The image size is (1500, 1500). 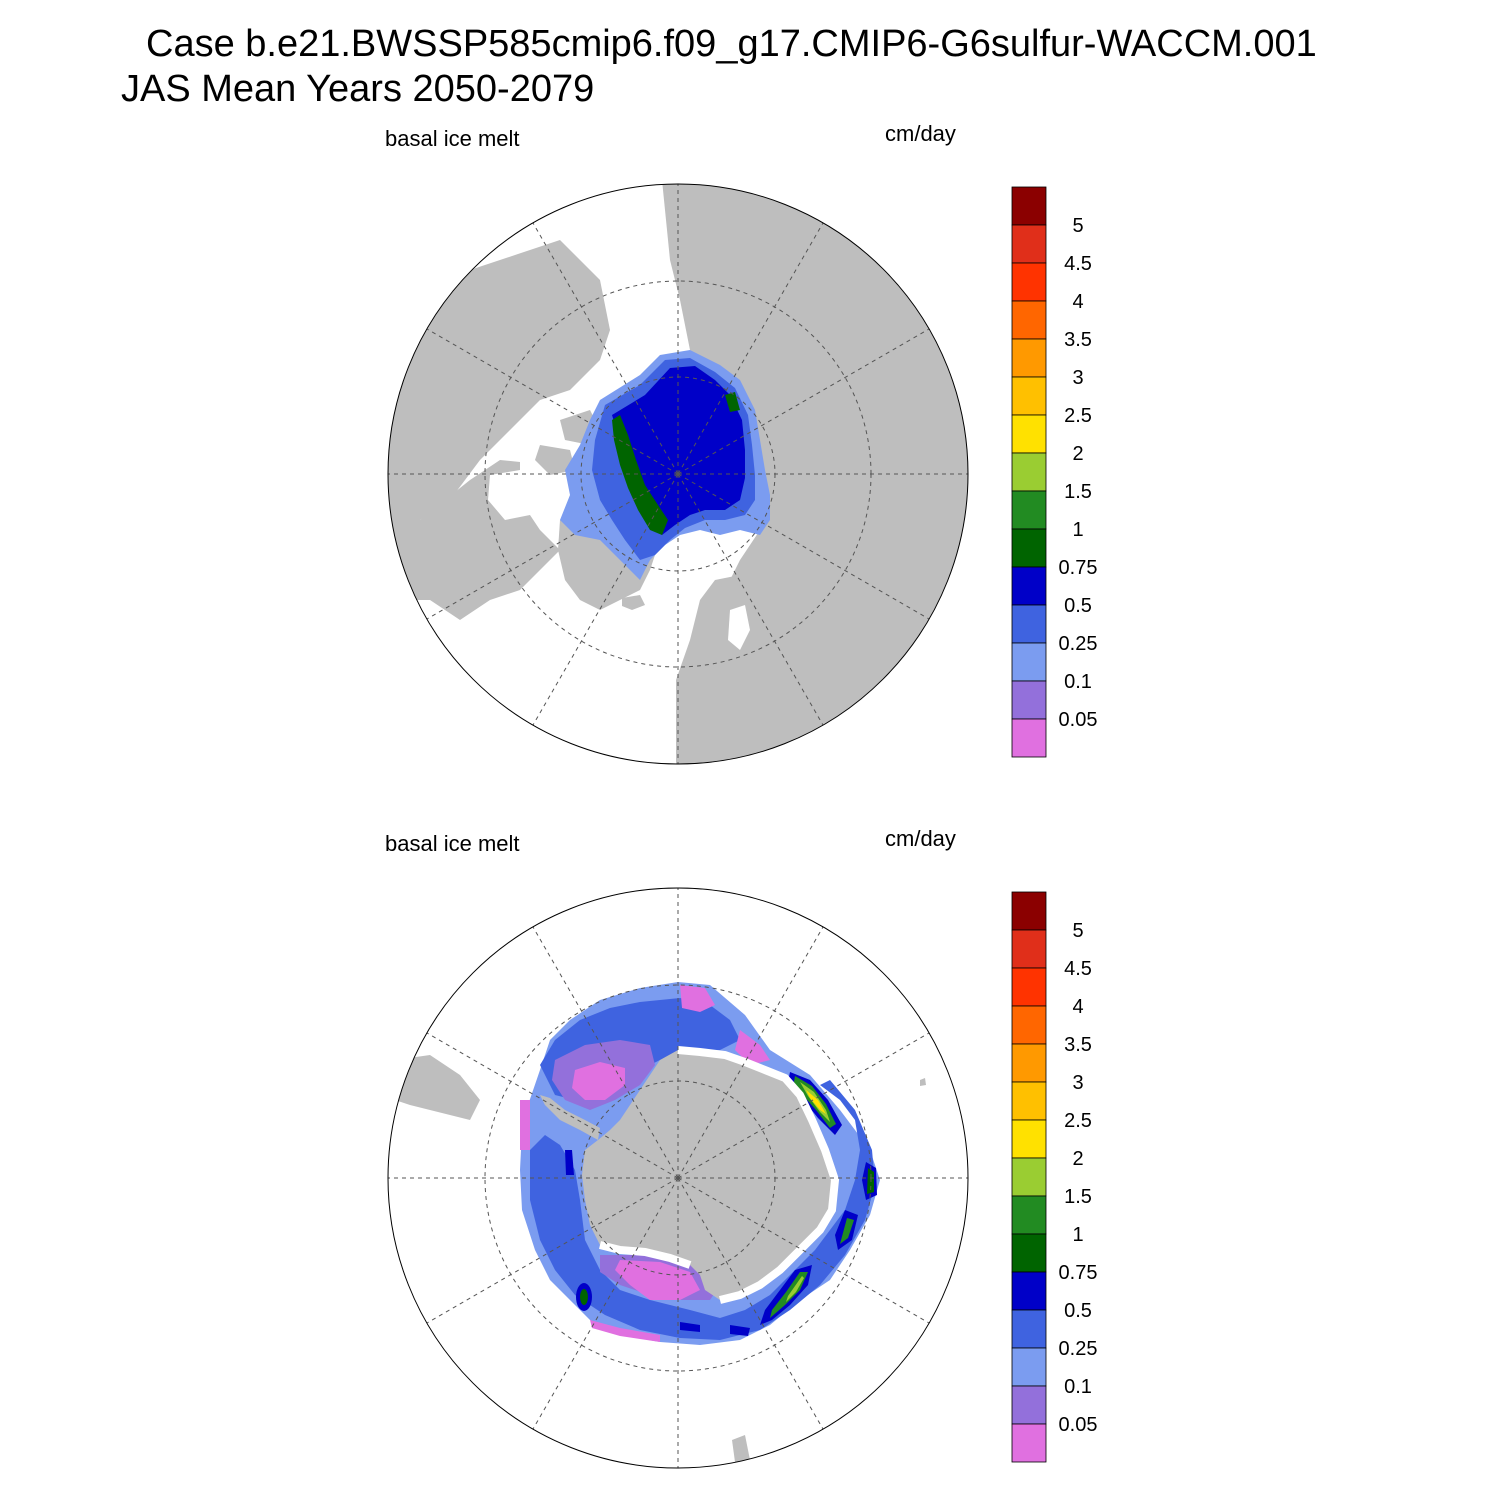 What do you see at coordinates (452, 138) in the screenshot?
I see `nh-variable-label: basal ice melt` at bounding box center [452, 138].